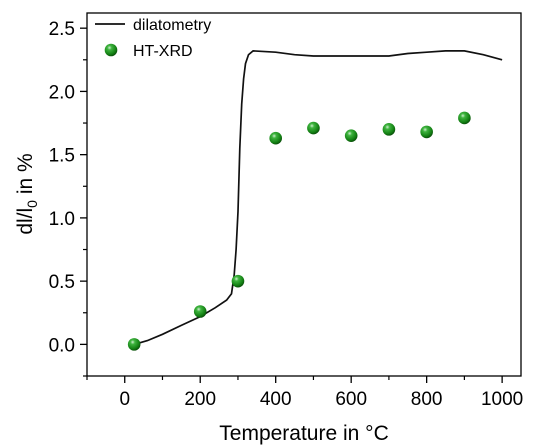  I want to click on x-tick-label: 200, so click(200, 399).